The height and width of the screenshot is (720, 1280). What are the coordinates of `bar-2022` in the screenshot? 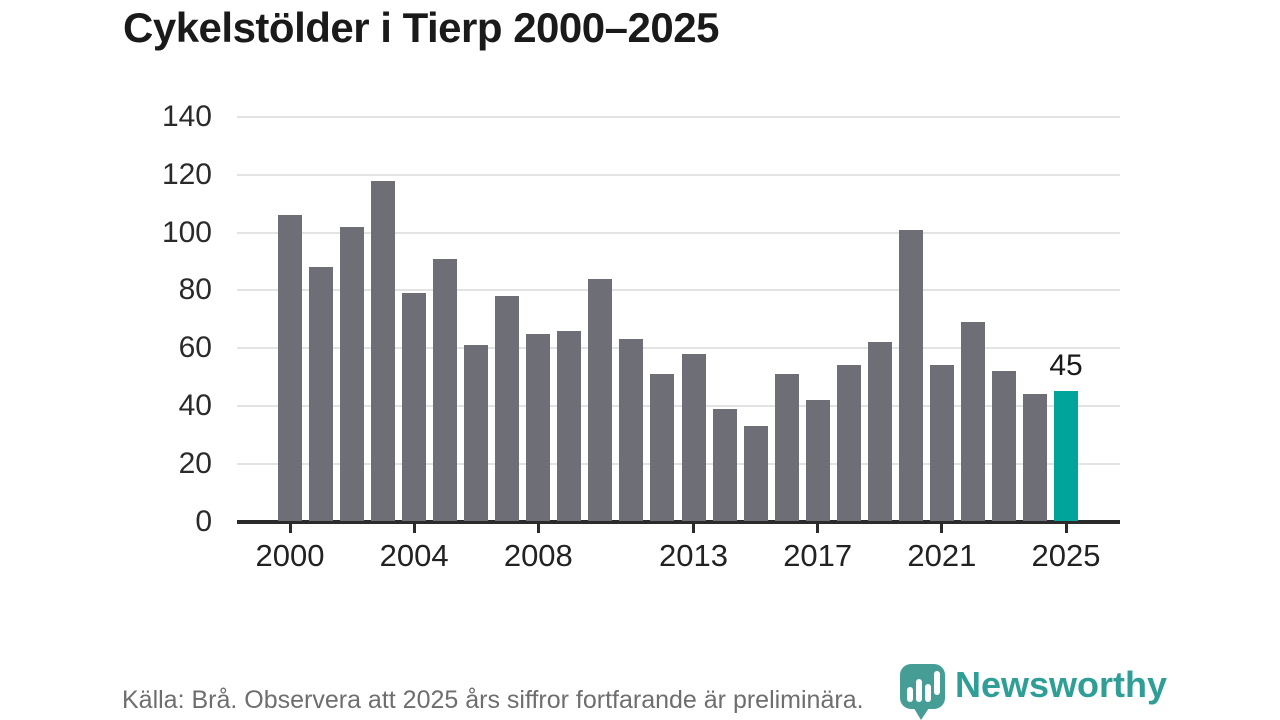 It's located at (972, 422).